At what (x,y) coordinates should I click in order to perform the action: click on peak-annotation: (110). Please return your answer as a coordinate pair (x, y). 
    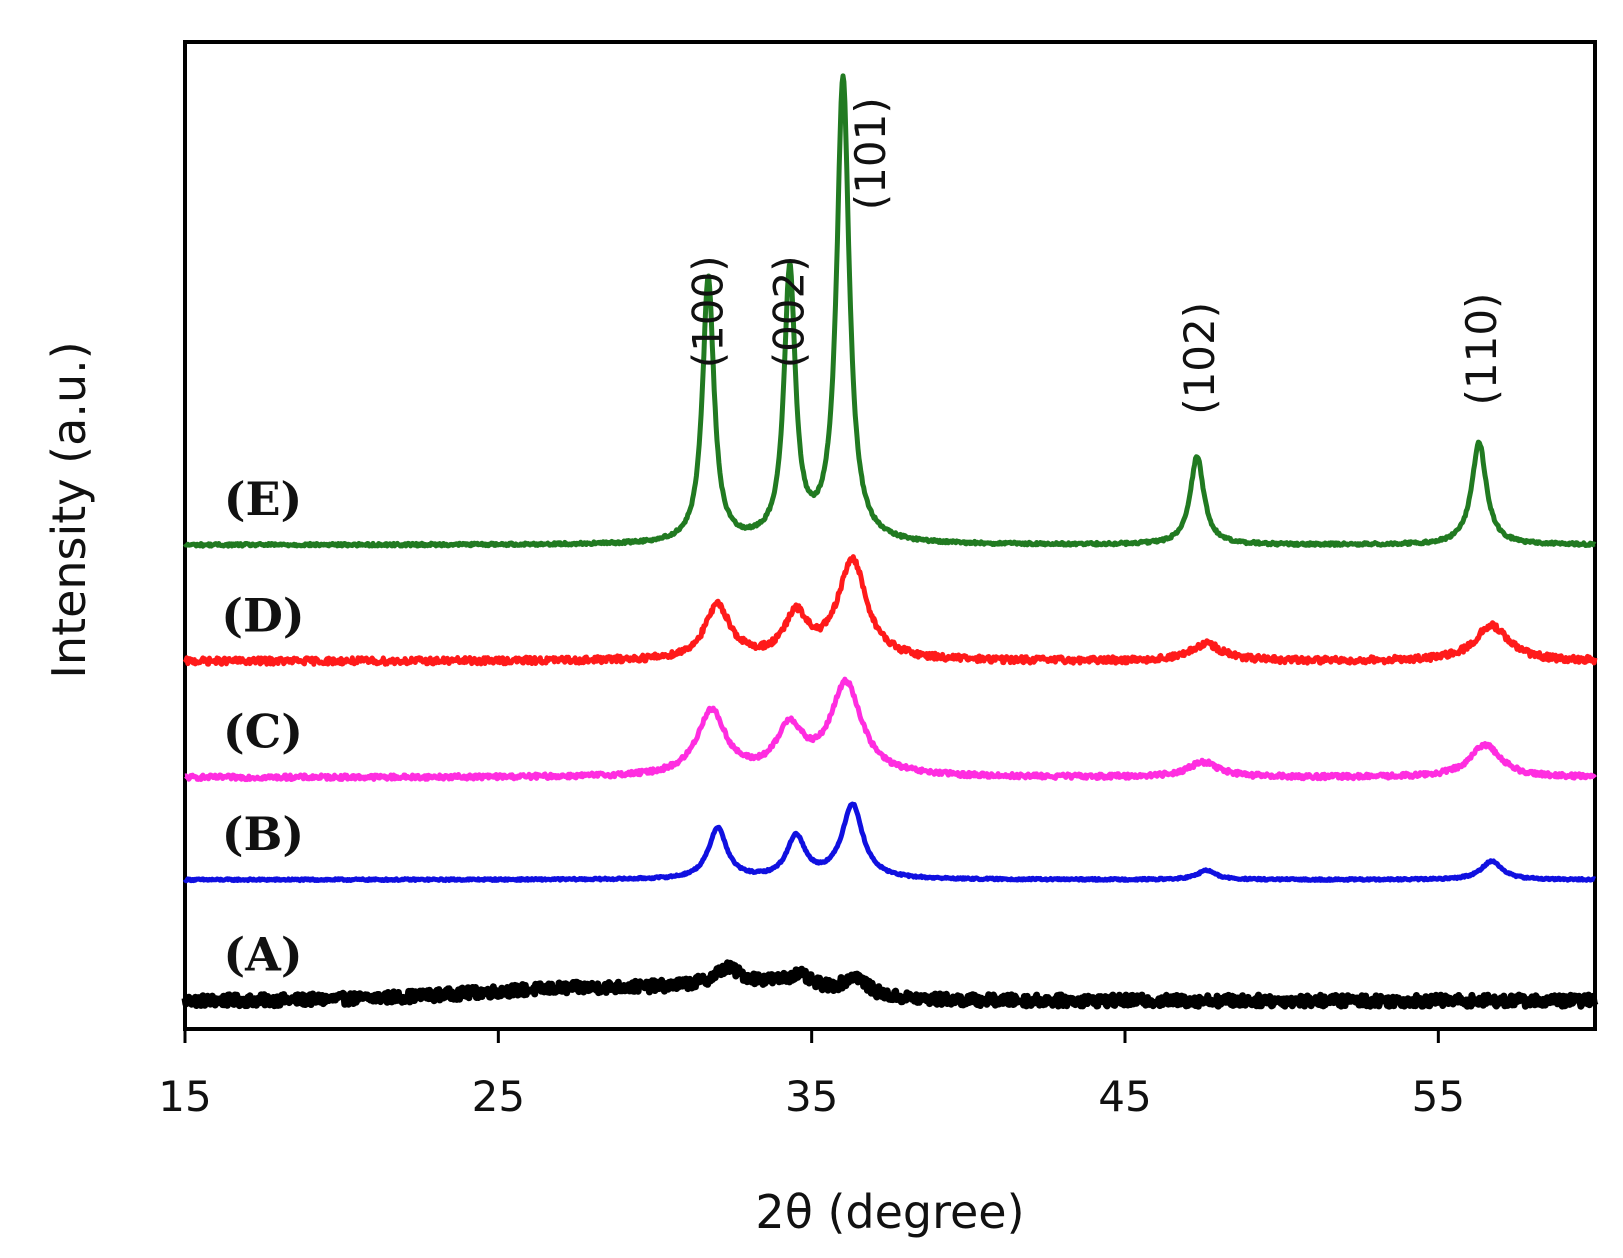
    Looking at the image, I should click on (1481, 349).